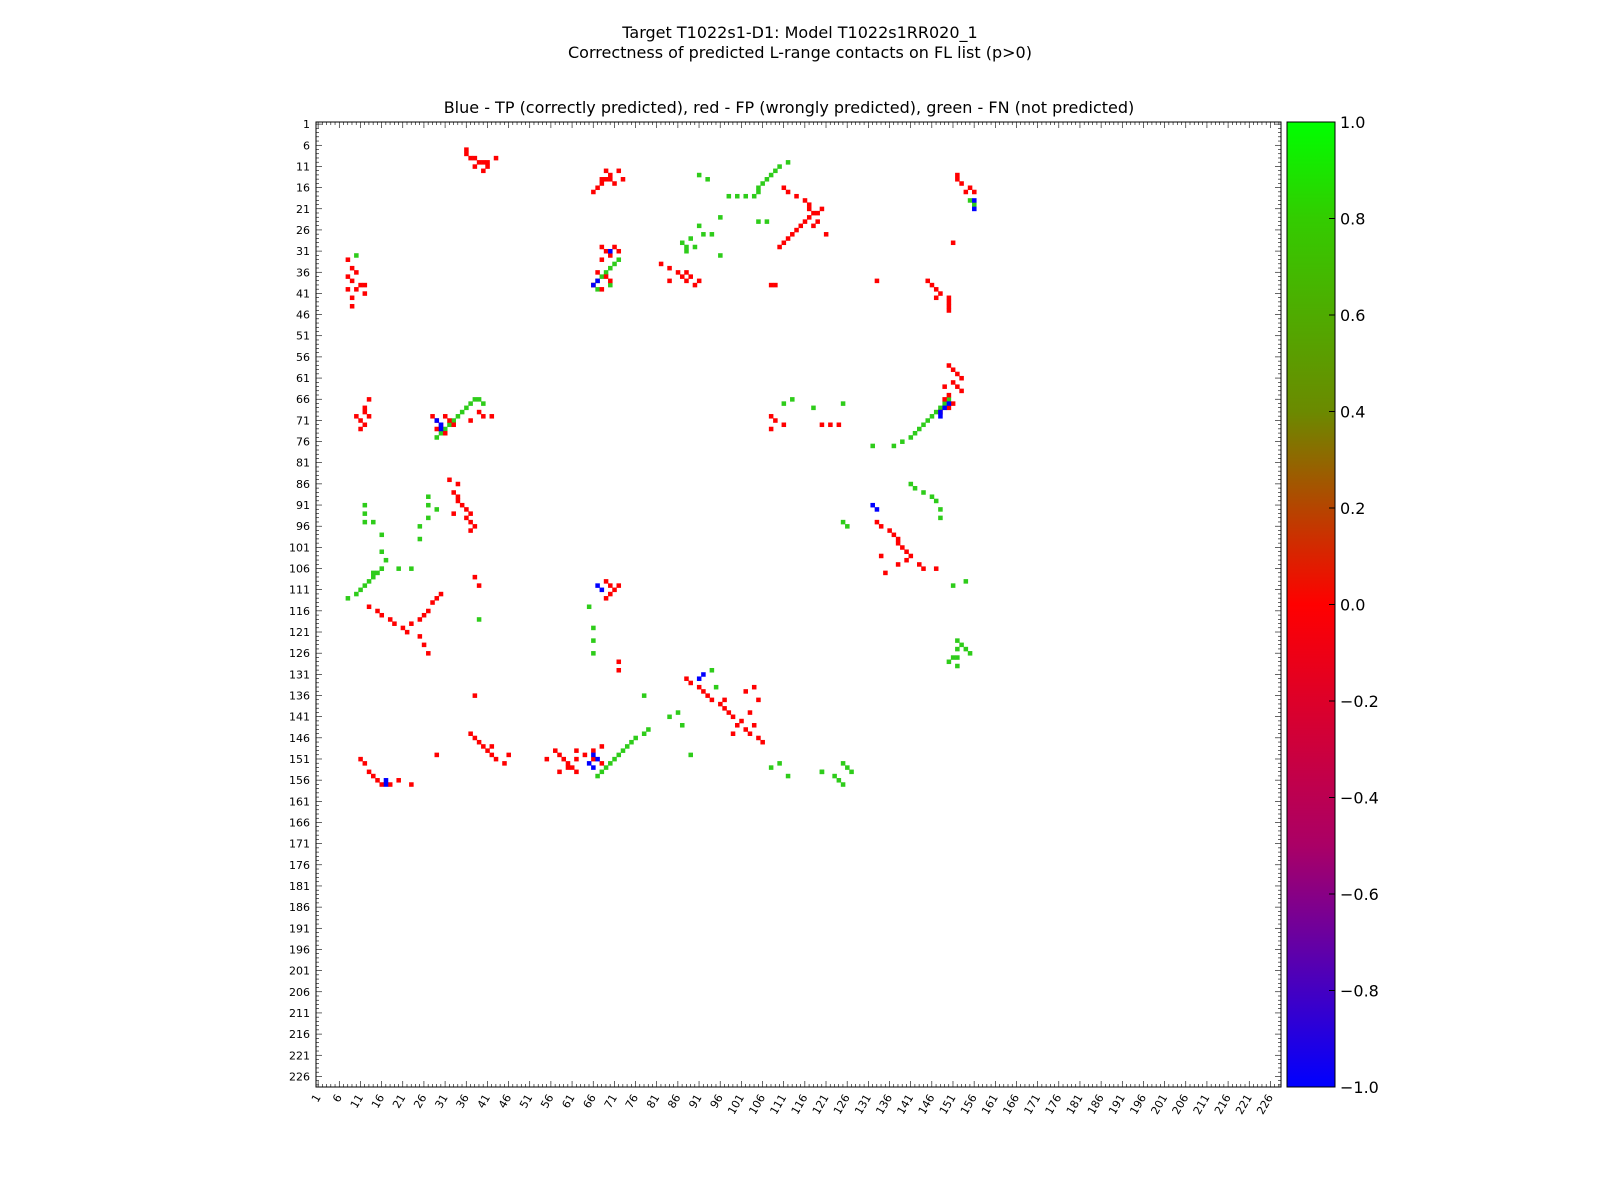 The image size is (1600, 1200). I want to click on y-tick-label: 191, so click(299, 928).